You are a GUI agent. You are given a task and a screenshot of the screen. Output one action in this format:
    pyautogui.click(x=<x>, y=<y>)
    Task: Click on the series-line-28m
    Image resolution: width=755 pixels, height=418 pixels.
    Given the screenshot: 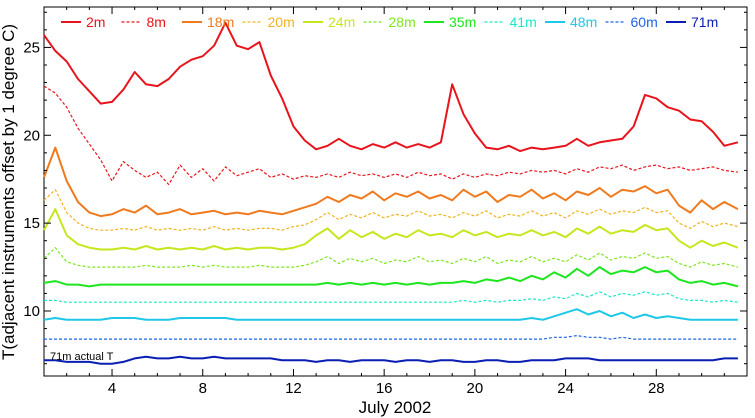 What is the action you would take?
    pyautogui.click(x=391, y=257)
    